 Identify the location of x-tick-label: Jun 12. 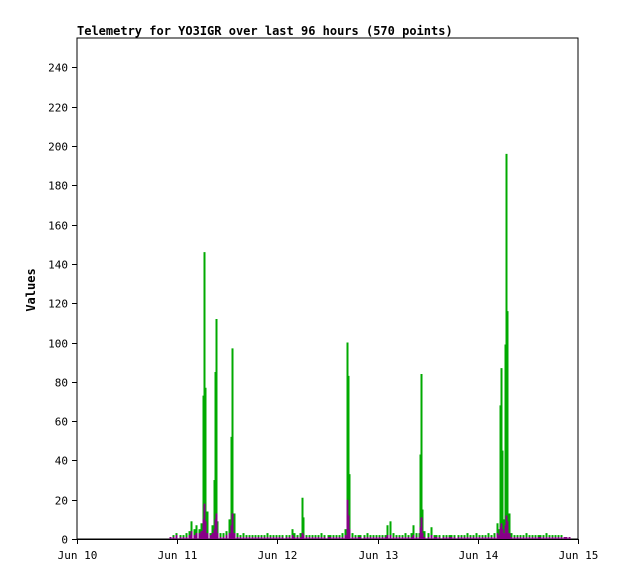
(278, 555).